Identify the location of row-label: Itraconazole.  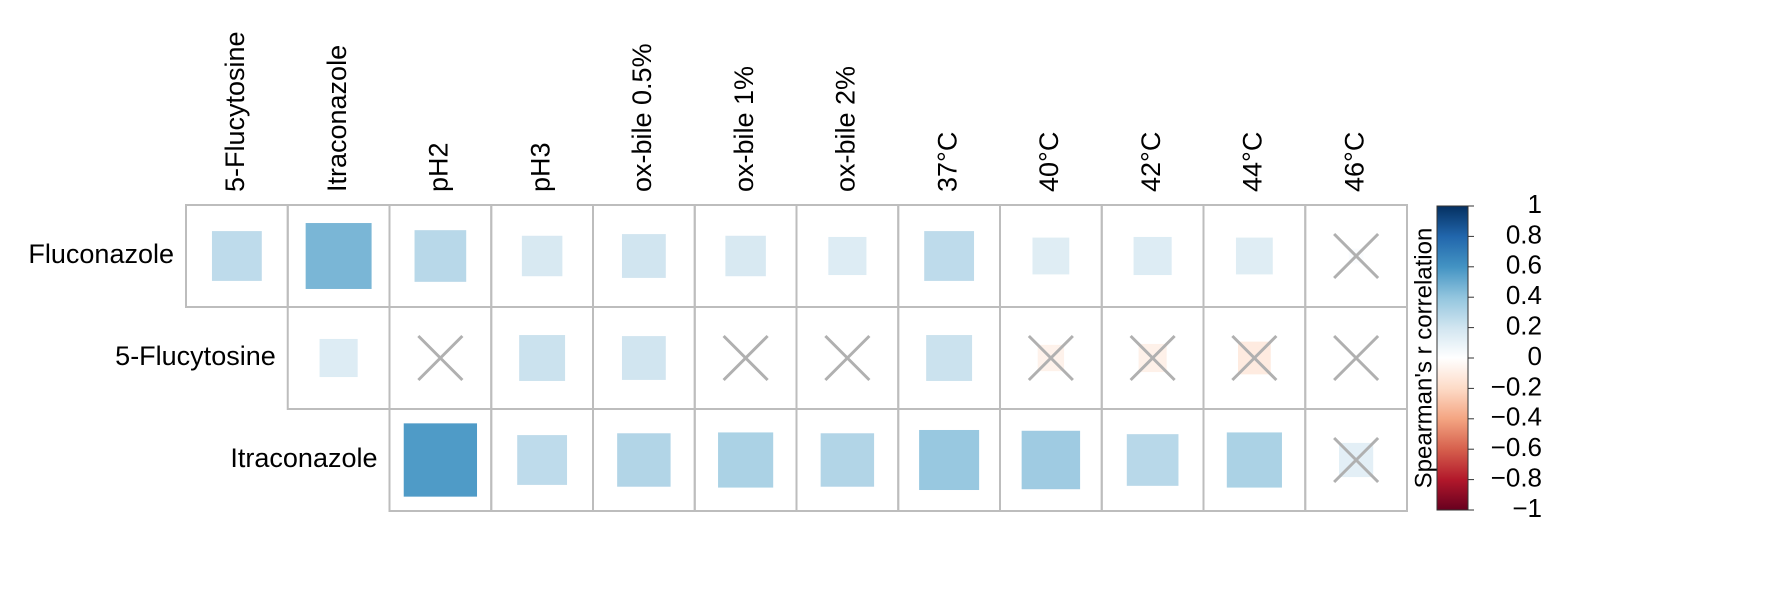
(303, 458).